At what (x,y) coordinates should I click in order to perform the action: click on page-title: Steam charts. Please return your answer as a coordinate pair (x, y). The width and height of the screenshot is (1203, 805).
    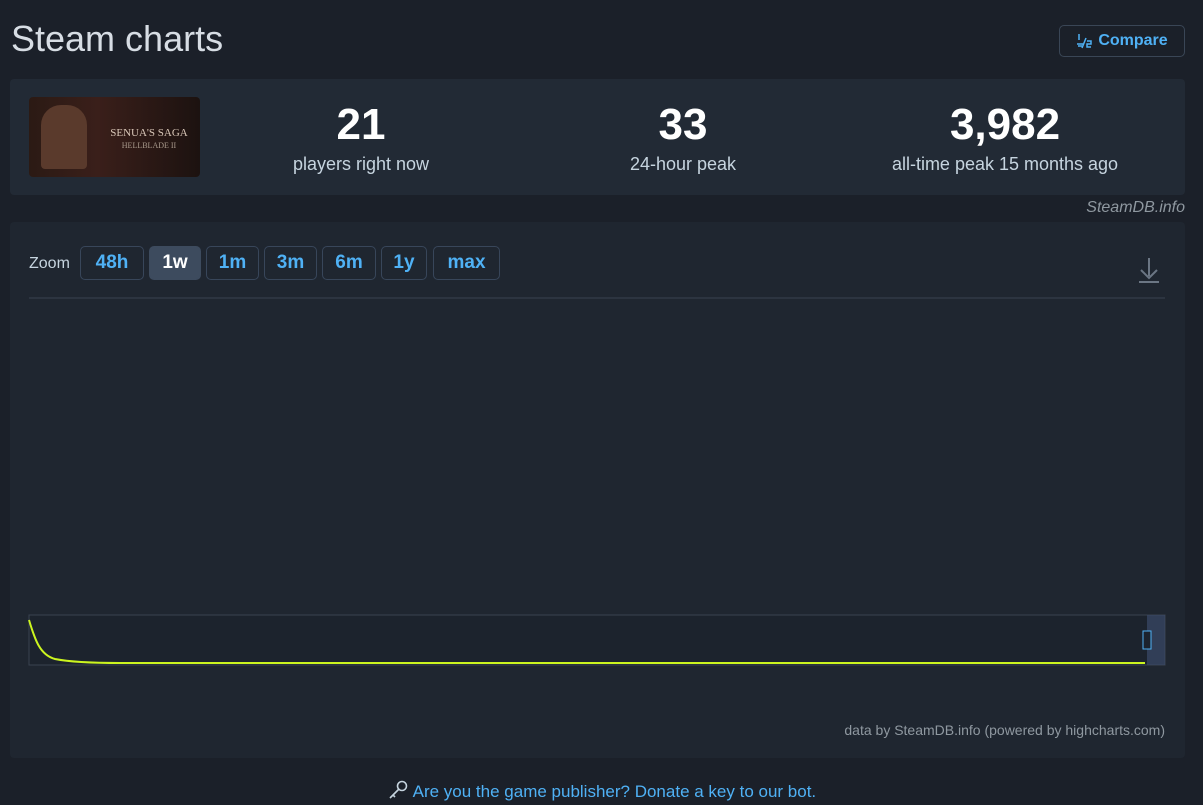
    Looking at the image, I should click on (117, 38).